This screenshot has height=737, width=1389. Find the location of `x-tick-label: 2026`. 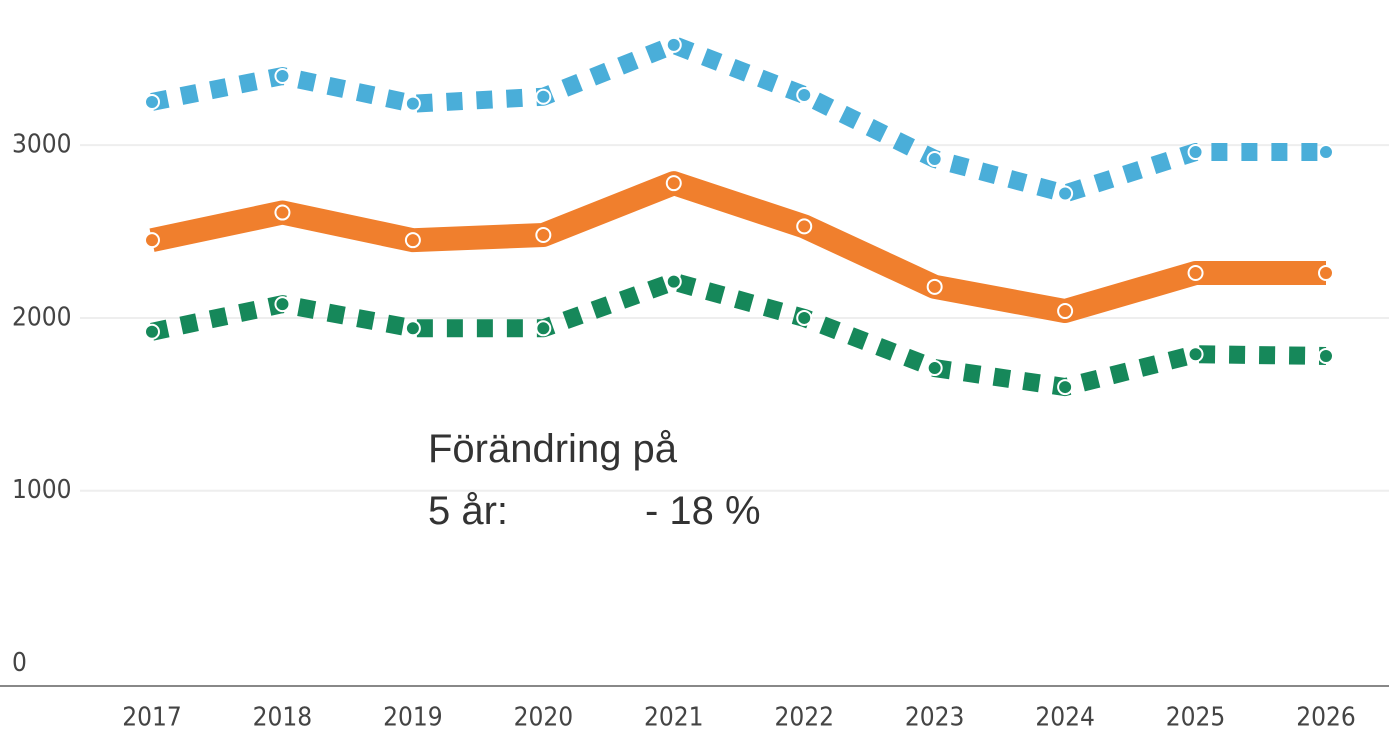

x-tick-label: 2026 is located at coordinates (1326, 718).